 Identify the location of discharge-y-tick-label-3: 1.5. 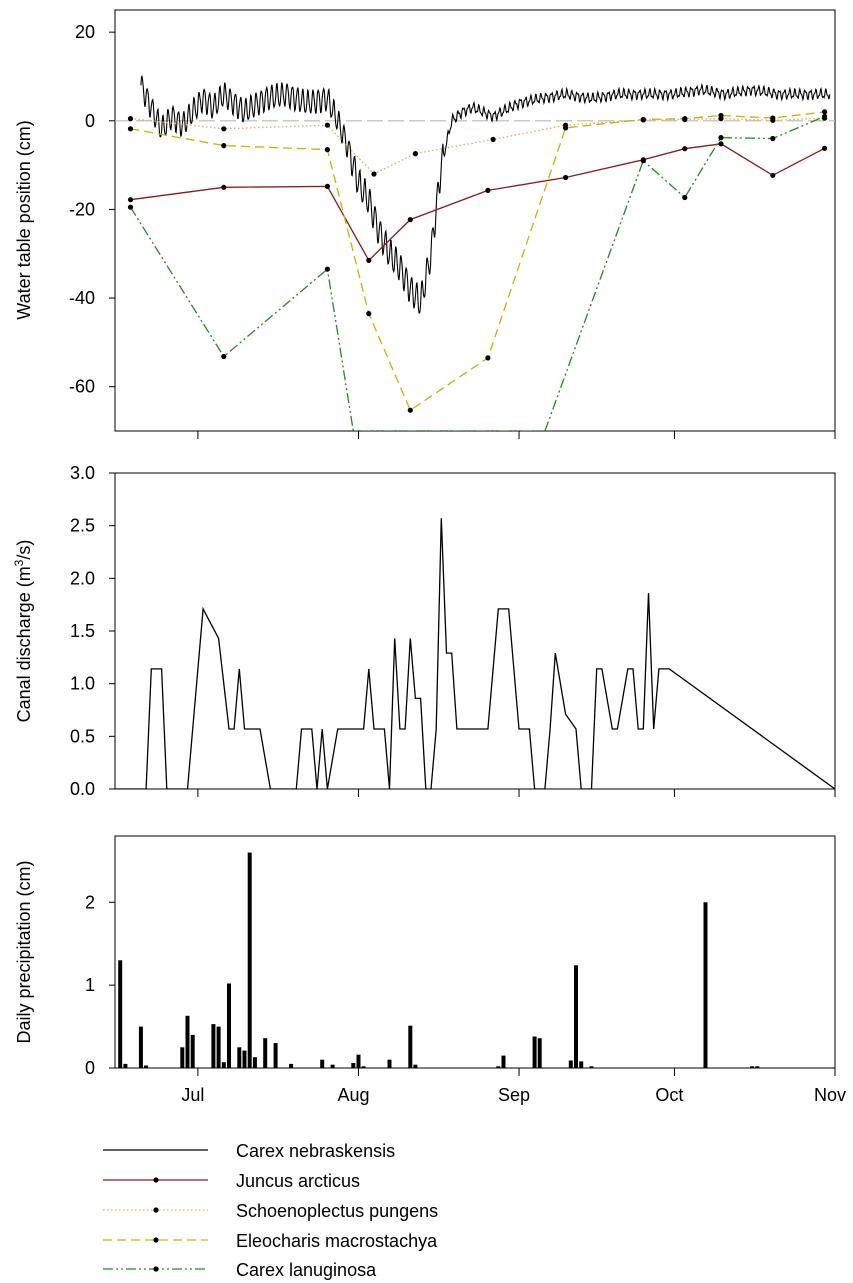
(82, 631).